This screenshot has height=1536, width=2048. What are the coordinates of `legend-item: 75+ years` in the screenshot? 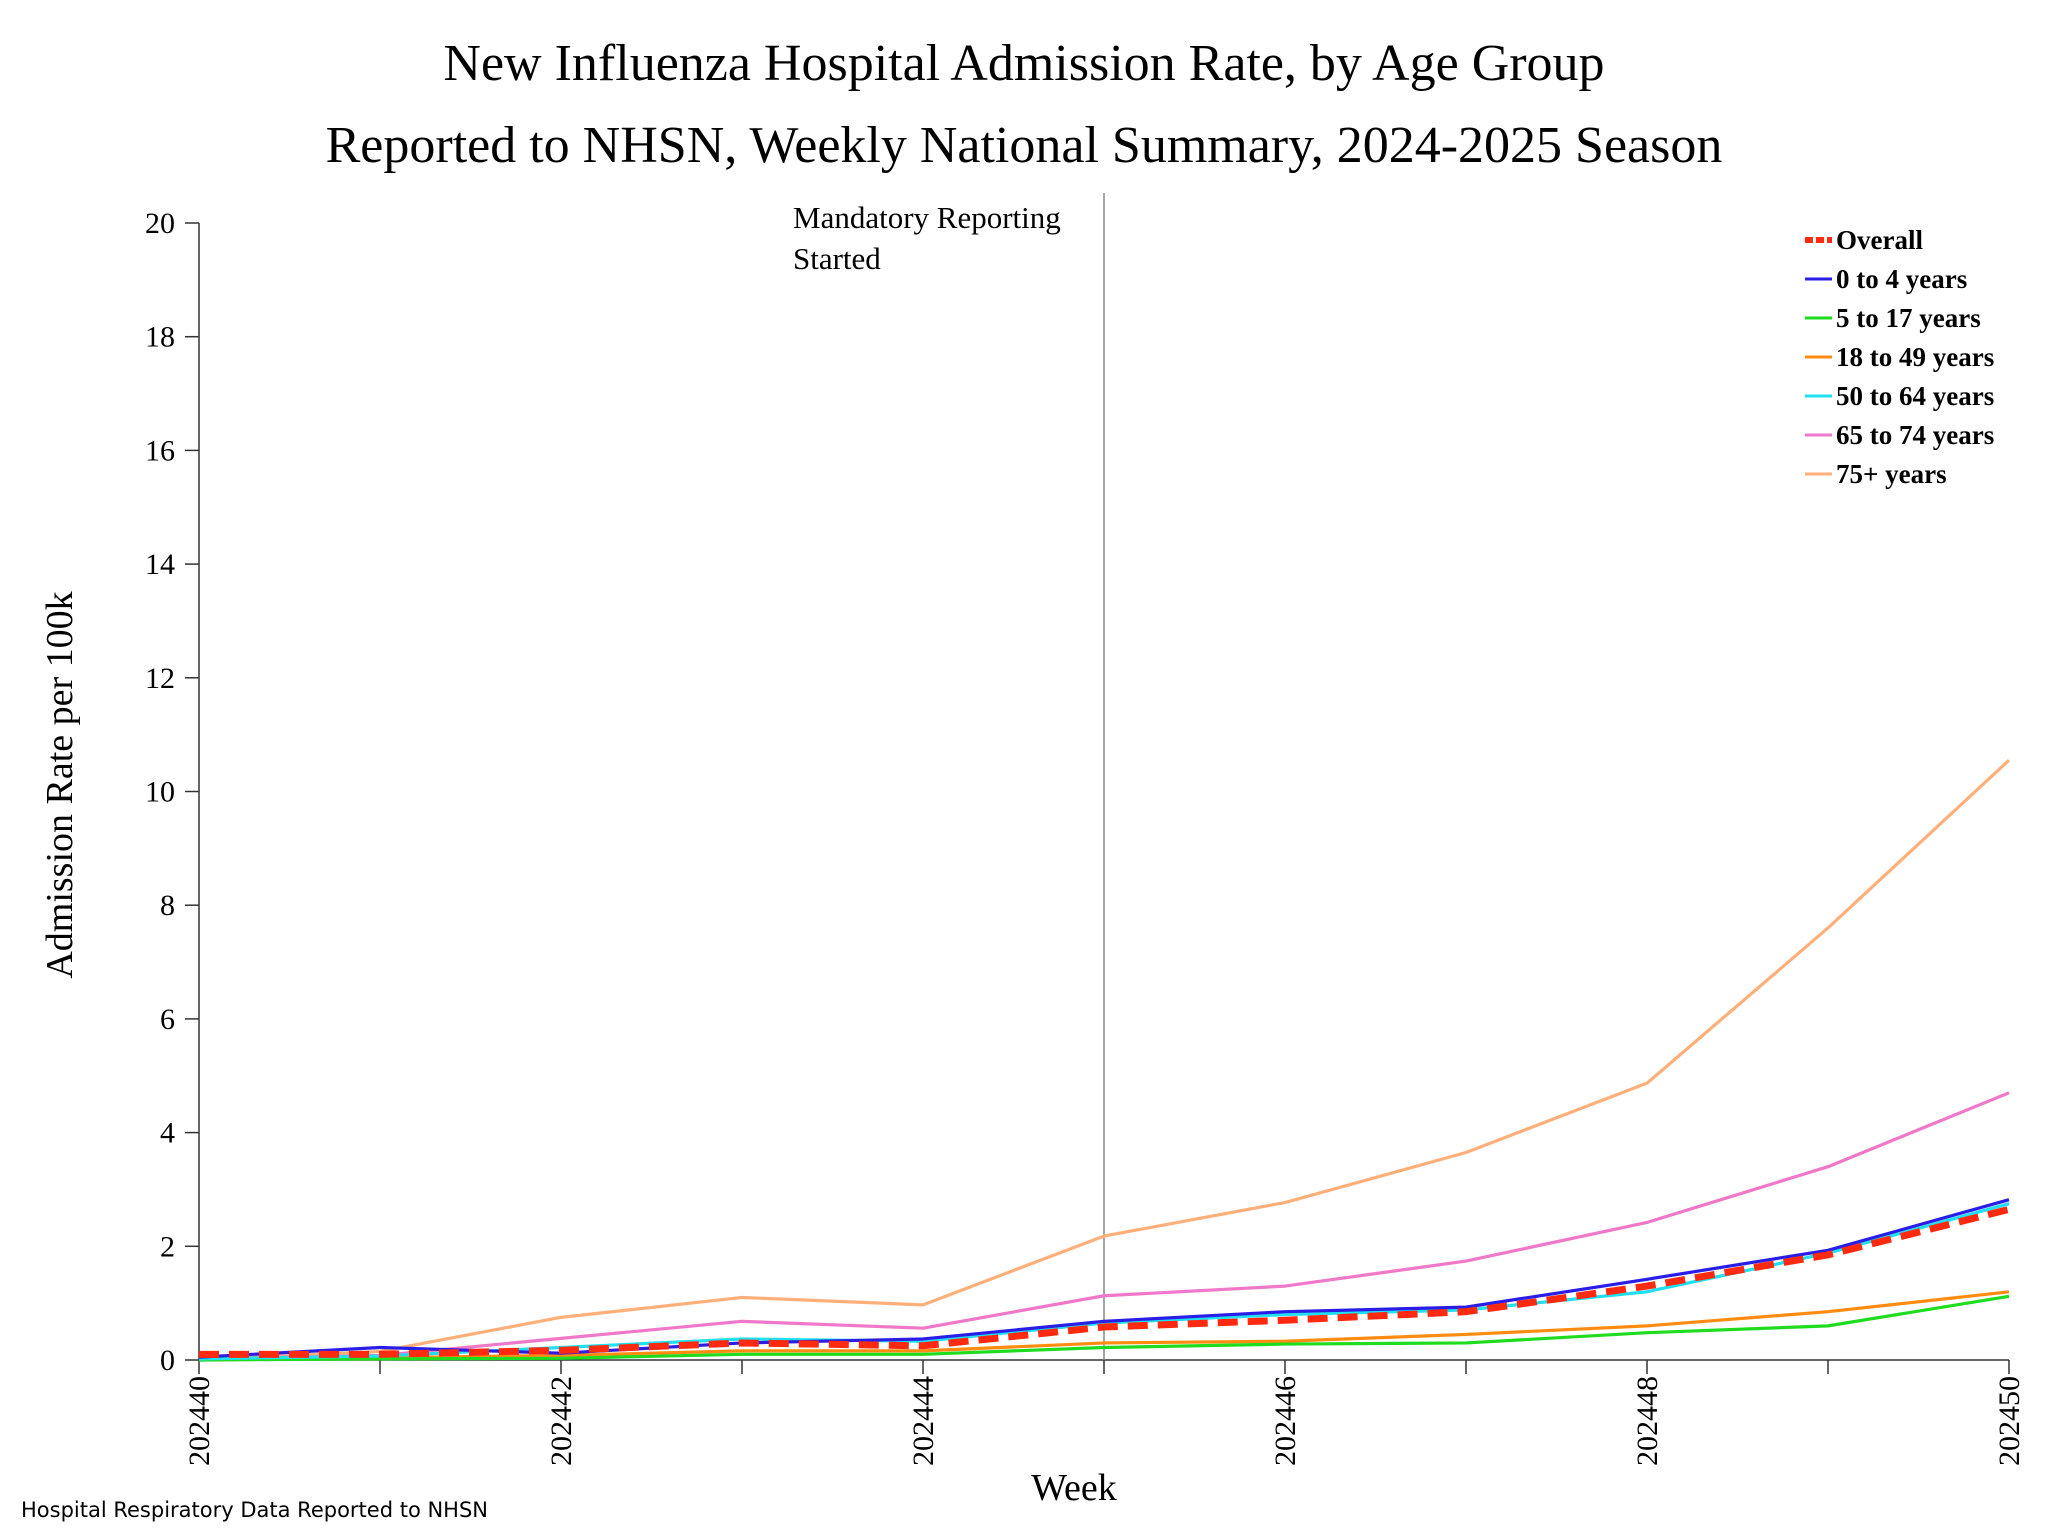 It's located at (1876, 474).